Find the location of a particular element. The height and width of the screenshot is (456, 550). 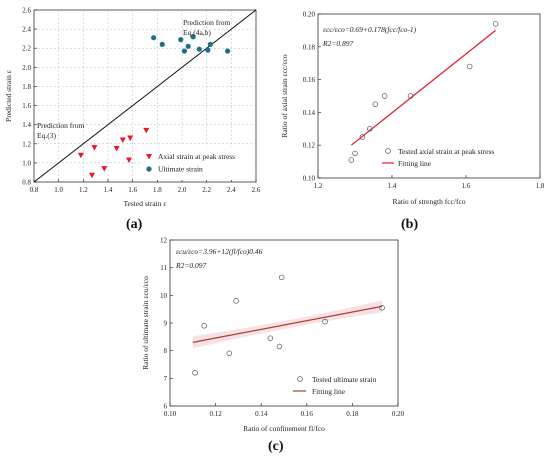

panel-c-y-tick-label: 11 is located at coordinates (163, 268).